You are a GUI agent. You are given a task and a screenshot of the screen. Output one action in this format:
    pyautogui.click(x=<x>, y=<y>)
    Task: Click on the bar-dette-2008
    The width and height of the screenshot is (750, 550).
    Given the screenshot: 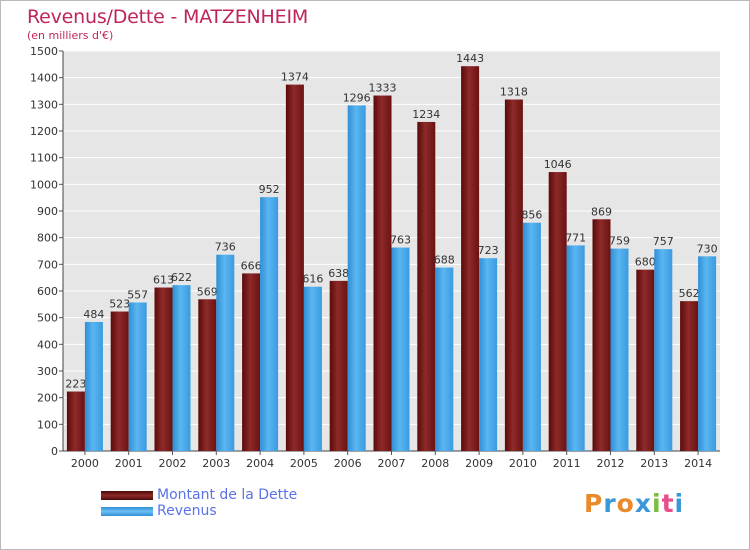 What is the action you would take?
    pyautogui.click(x=426, y=286)
    